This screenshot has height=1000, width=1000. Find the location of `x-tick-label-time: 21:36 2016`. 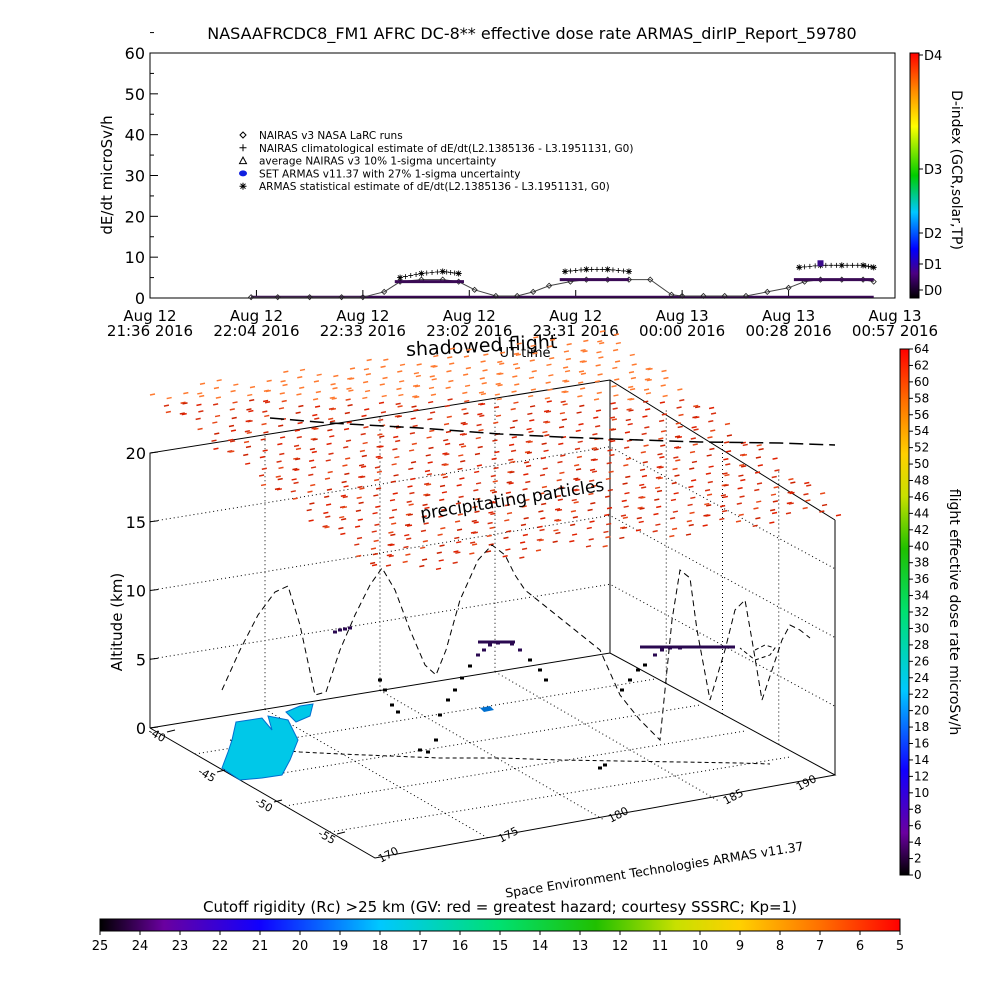

x-tick-label-time: 21:36 2016 is located at coordinates (150, 331).